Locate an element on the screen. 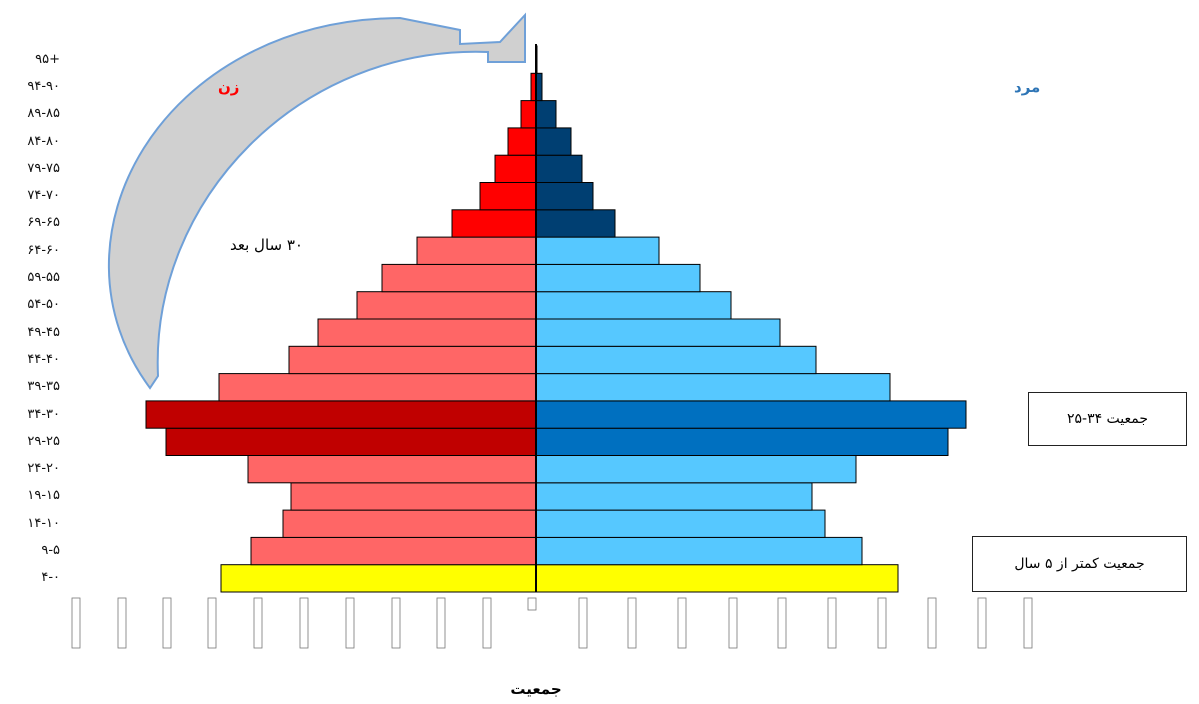 The width and height of the screenshot is (1199, 704). age-label-15: ۷۹-۷۵ is located at coordinates (43, 168).